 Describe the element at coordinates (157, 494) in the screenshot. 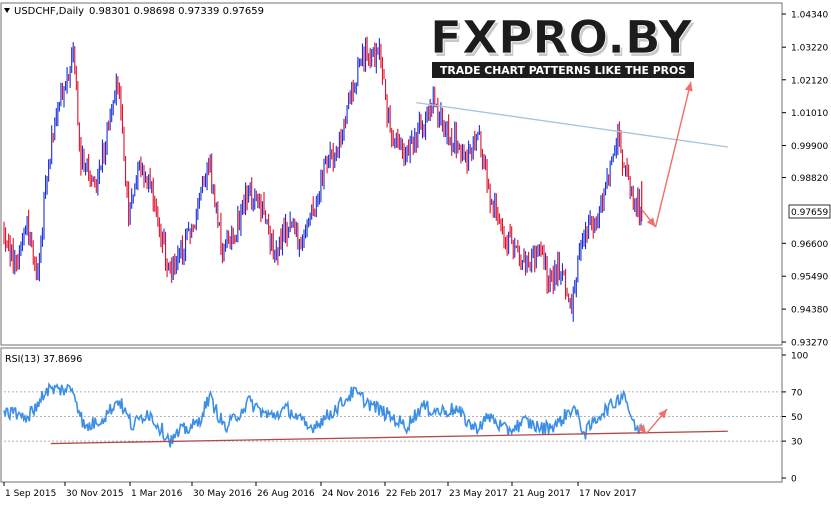

I see `time-tick-label: 1 Mar 2016` at that location.